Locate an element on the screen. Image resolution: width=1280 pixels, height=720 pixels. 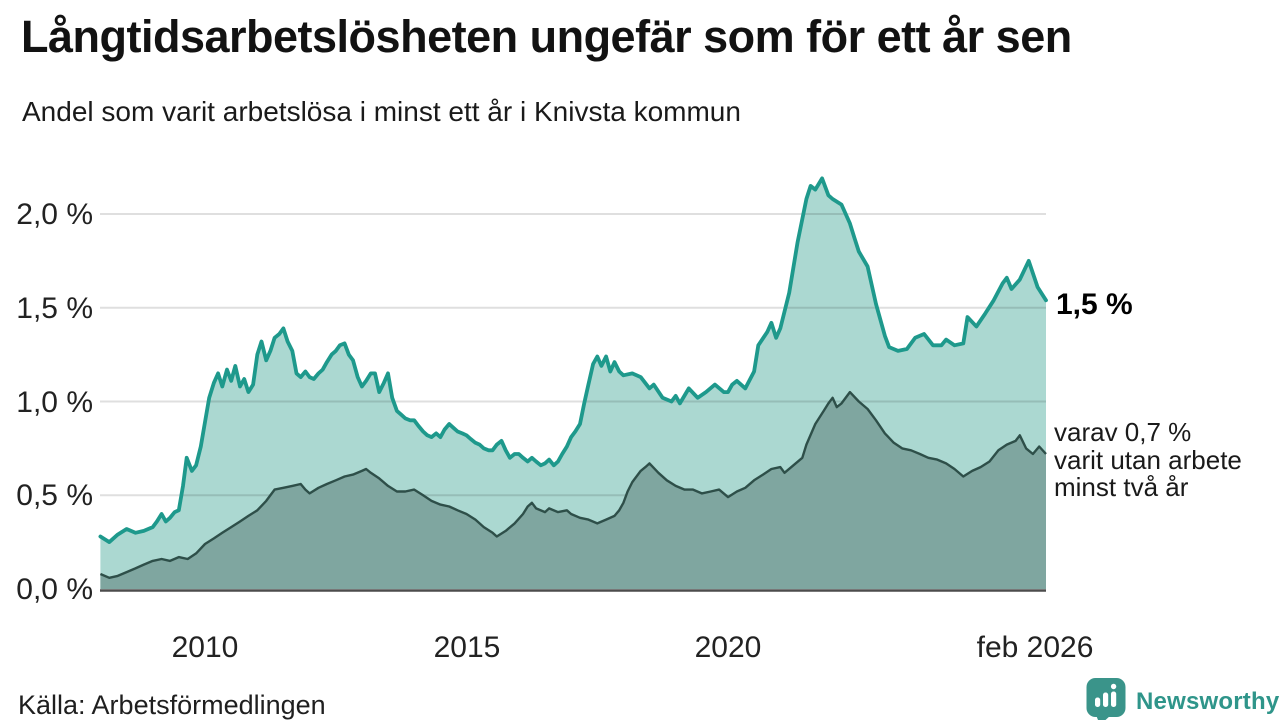
series1-end-value-label: 1,5 % is located at coordinates (1094, 304).